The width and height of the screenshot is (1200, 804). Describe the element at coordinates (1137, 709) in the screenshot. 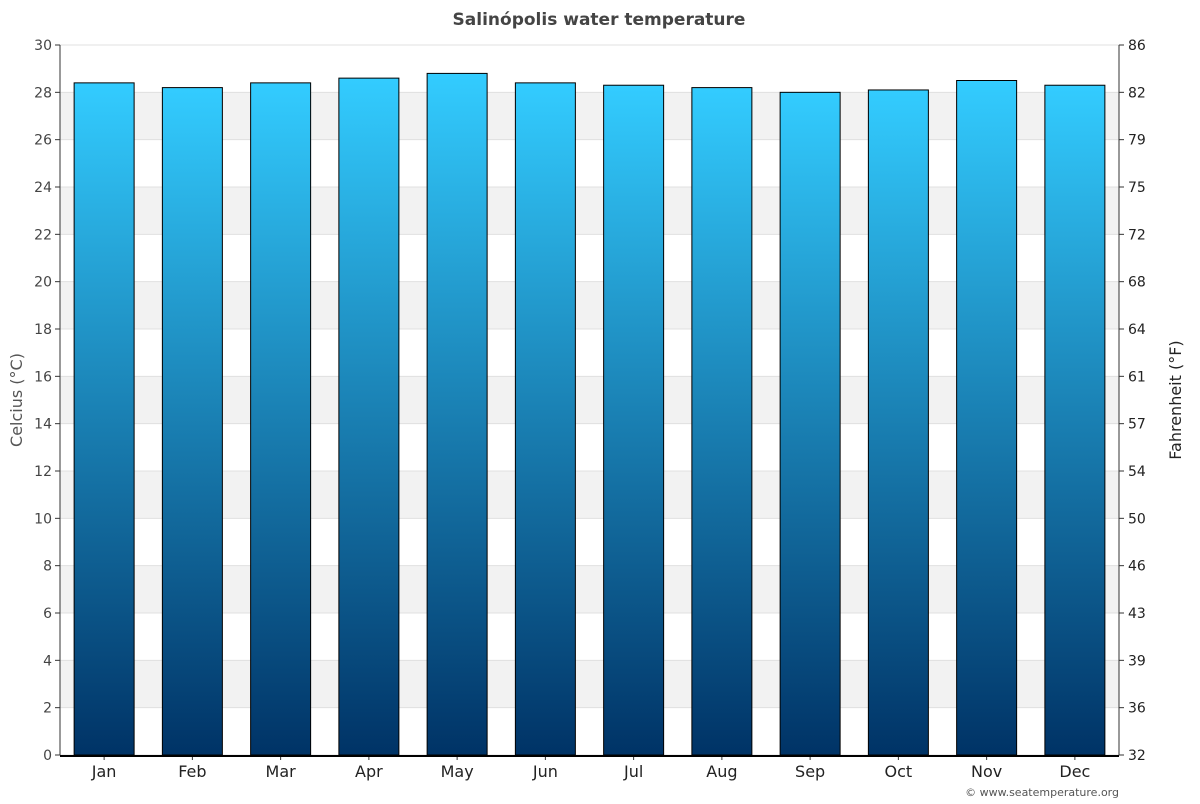

I see `y2-tick-label: 36` at that location.